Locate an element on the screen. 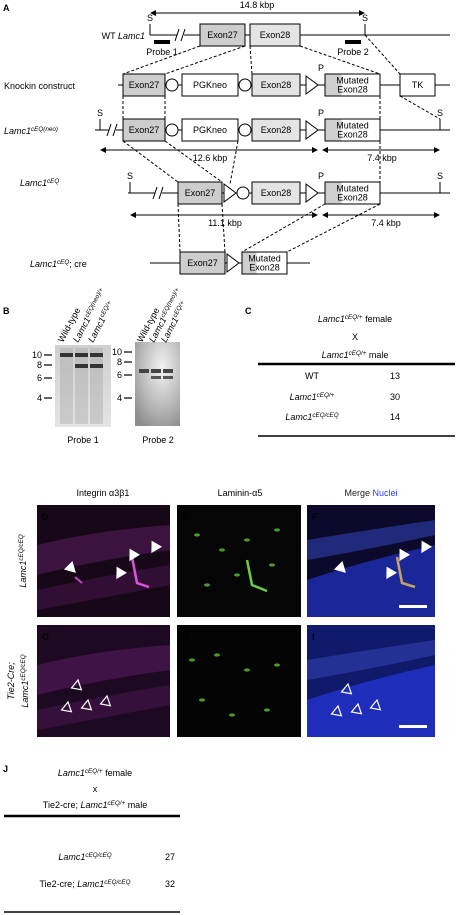 Image resolution: width=474 pixels, height=915 pixels. column-title: Integrin α3β1 is located at coordinates (103, 493).